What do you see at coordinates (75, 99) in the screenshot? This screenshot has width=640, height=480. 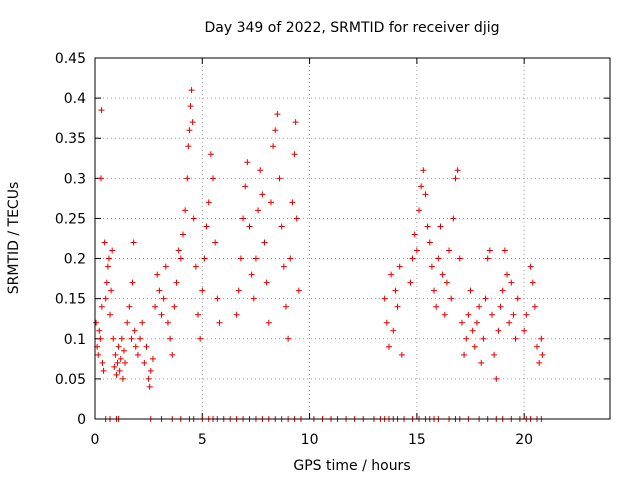 I see `y-tick-label: 0.4` at bounding box center [75, 99].